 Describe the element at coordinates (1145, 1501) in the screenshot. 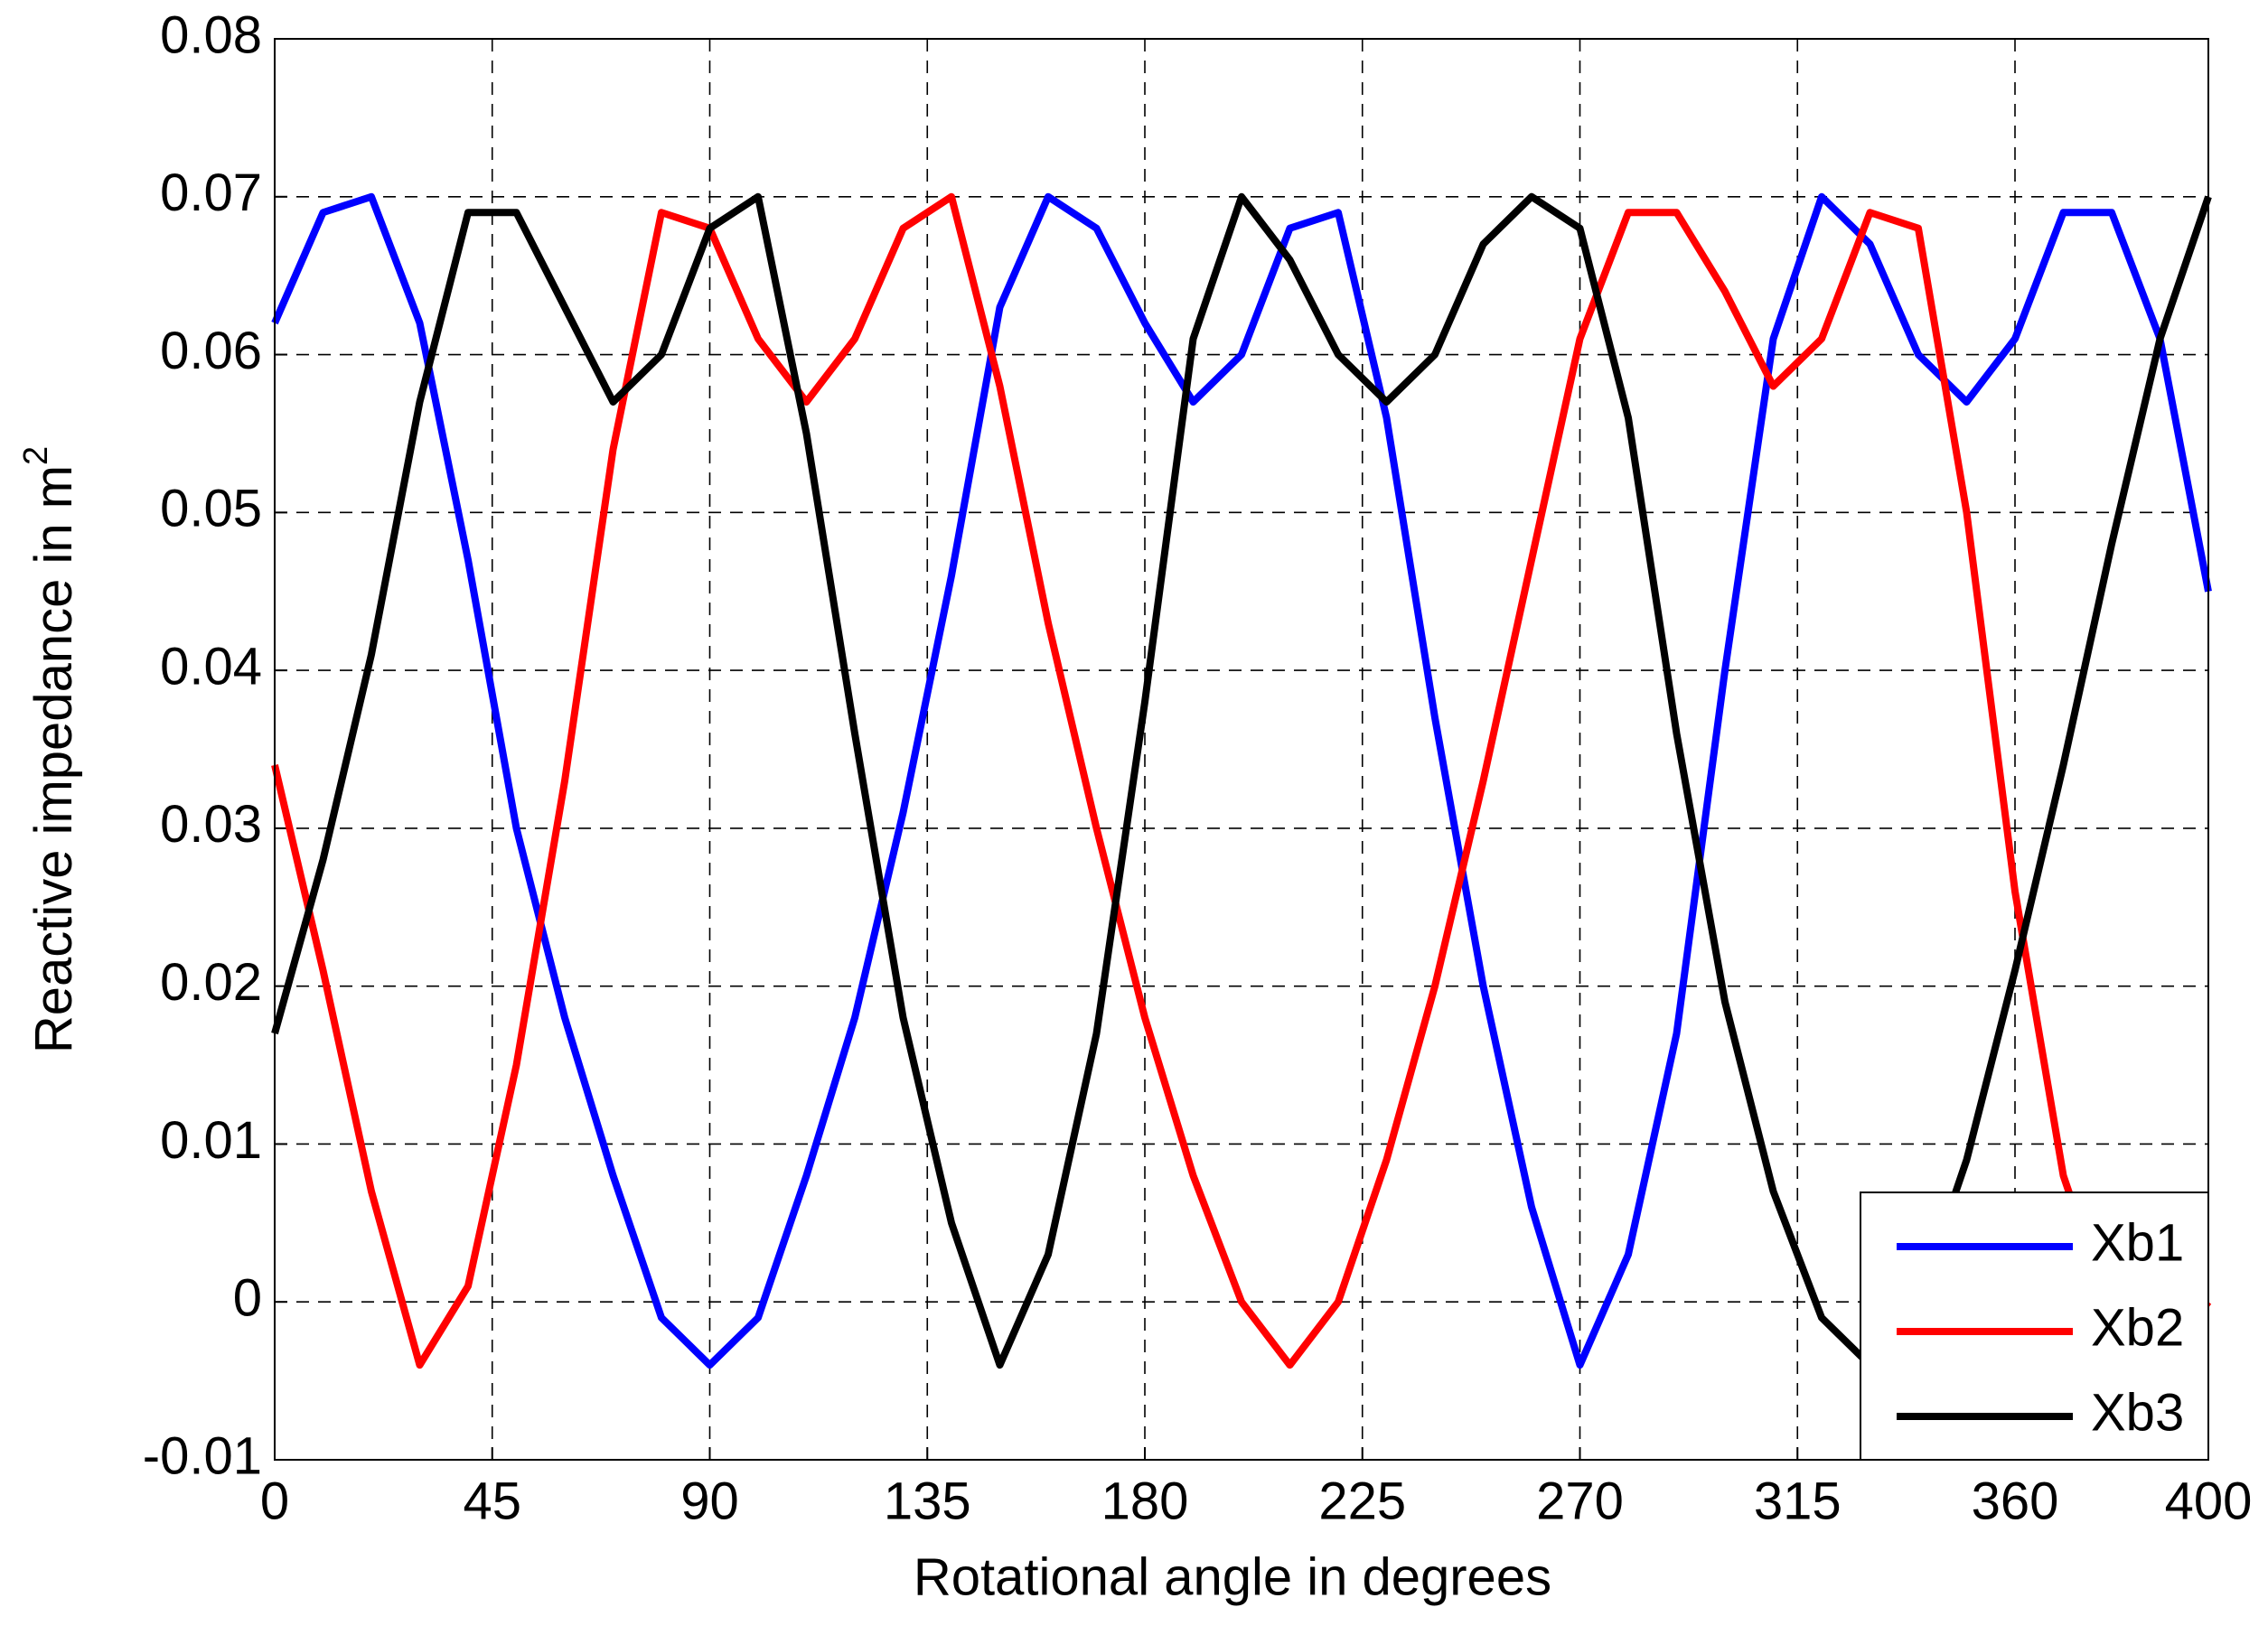

I see `x-tick-label: 180` at that location.